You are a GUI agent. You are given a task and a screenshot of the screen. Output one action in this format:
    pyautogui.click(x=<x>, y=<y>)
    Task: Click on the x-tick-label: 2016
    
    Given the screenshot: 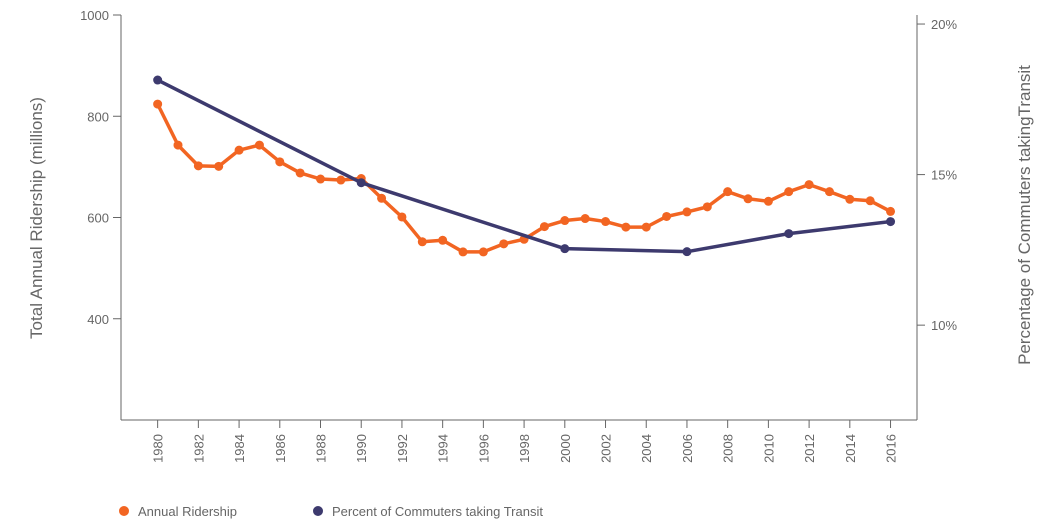 What is the action you would take?
    pyautogui.click(x=891, y=448)
    